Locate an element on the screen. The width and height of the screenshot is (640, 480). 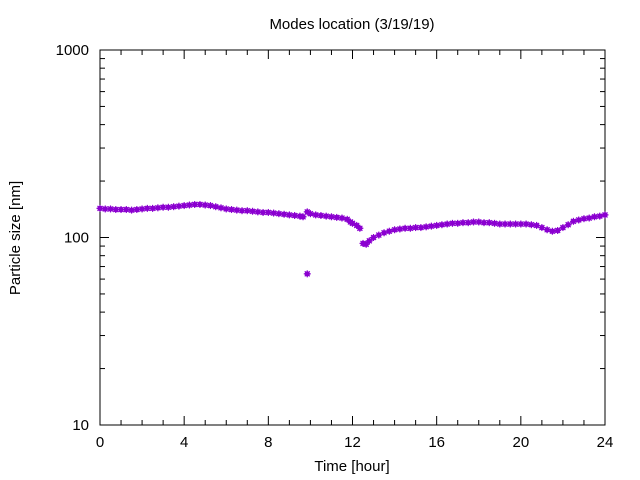
y-tick-label: 100 is located at coordinates (76, 238).